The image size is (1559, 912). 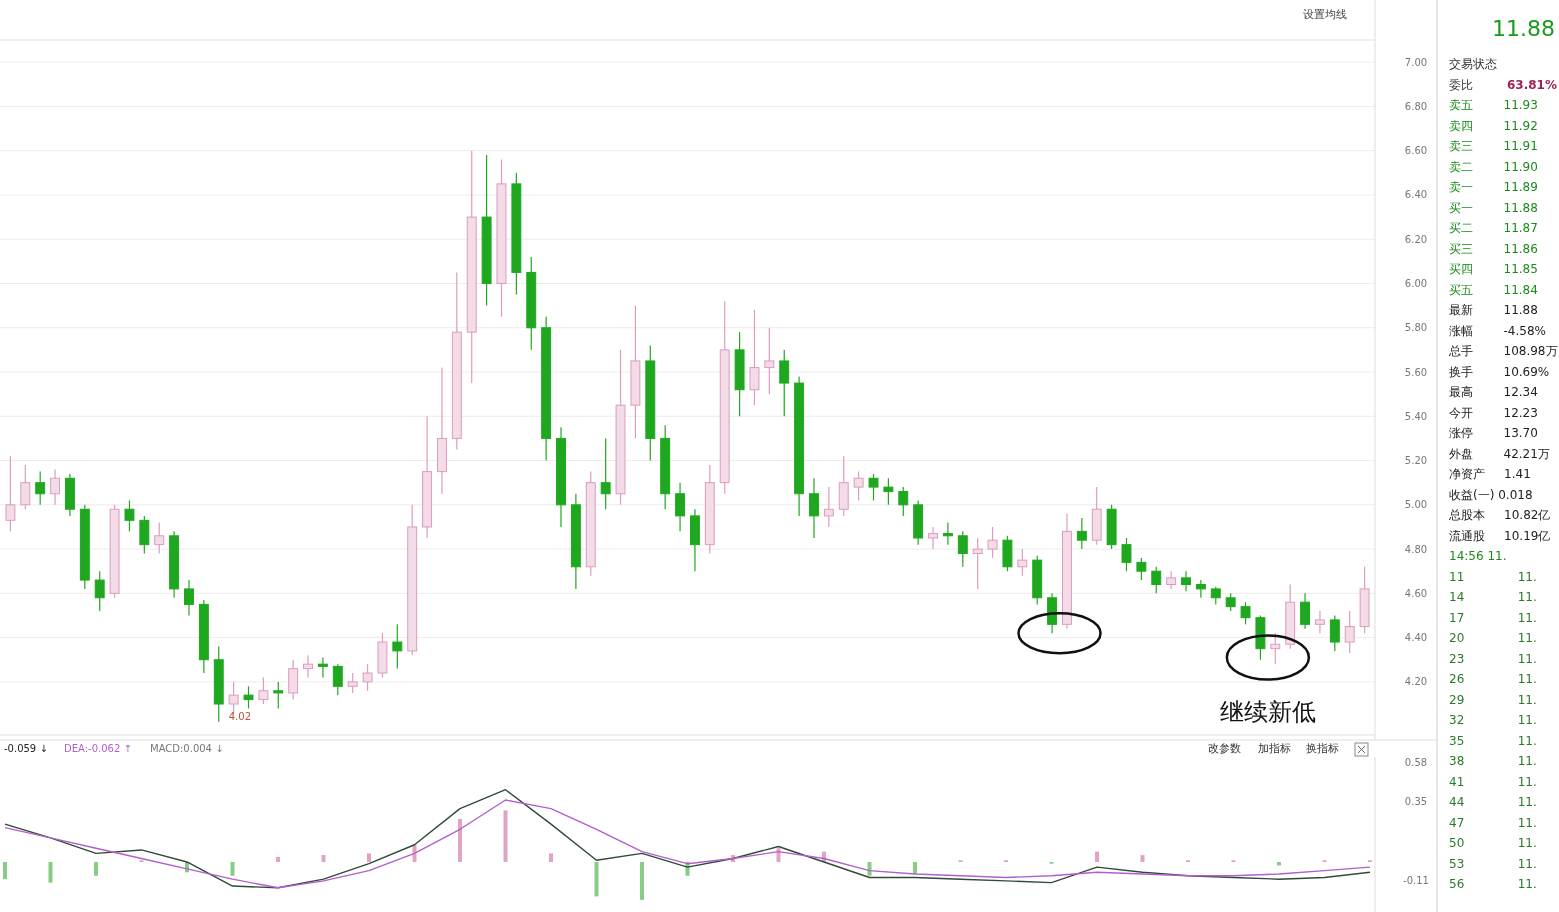 What do you see at coordinates (1499, 371) in the screenshot?
I see `text: 换手 10.69%` at bounding box center [1499, 371].